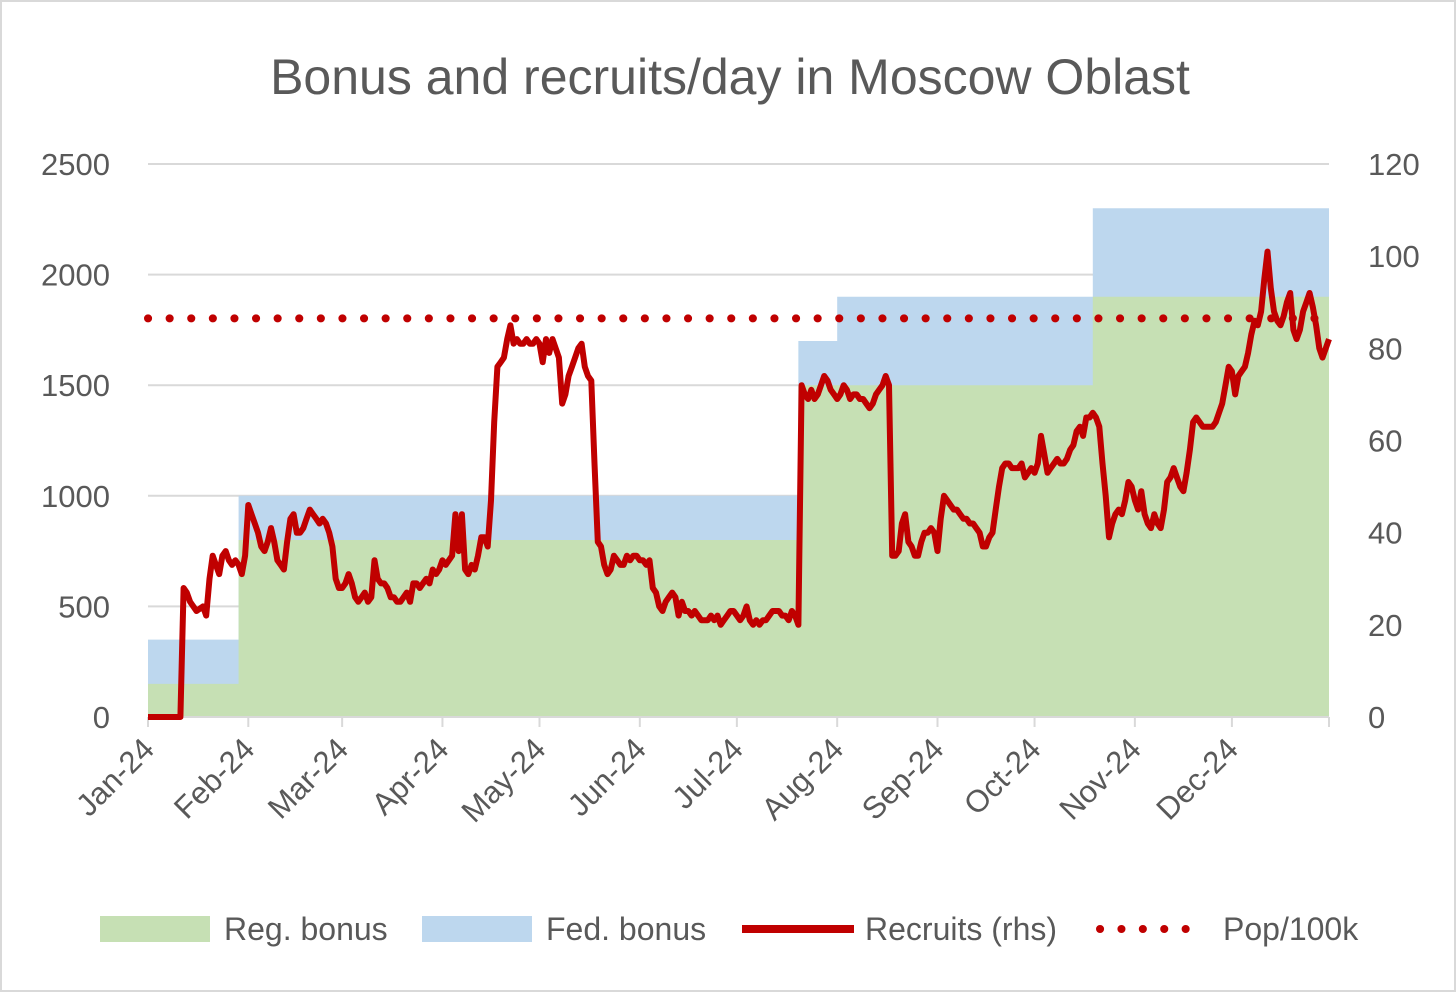 Image resolution: width=1456 pixels, height=992 pixels. I want to click on legend-swatch-reg-bonus, so click(155, 929).